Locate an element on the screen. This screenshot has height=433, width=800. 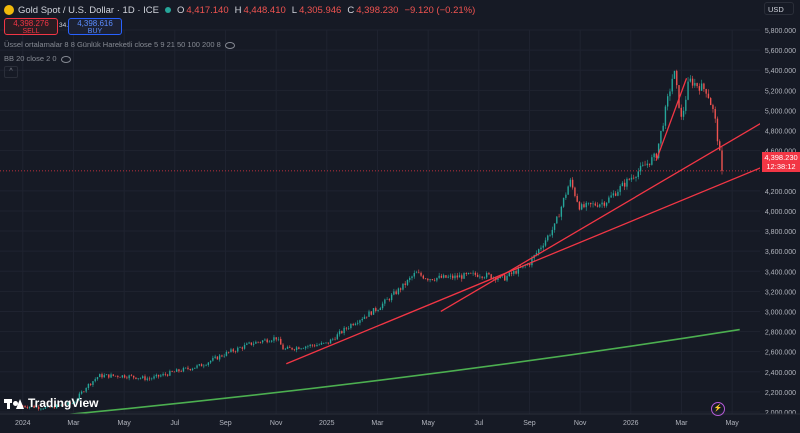
sell-price: 4,398.276 is located at coordinates (31, 23).